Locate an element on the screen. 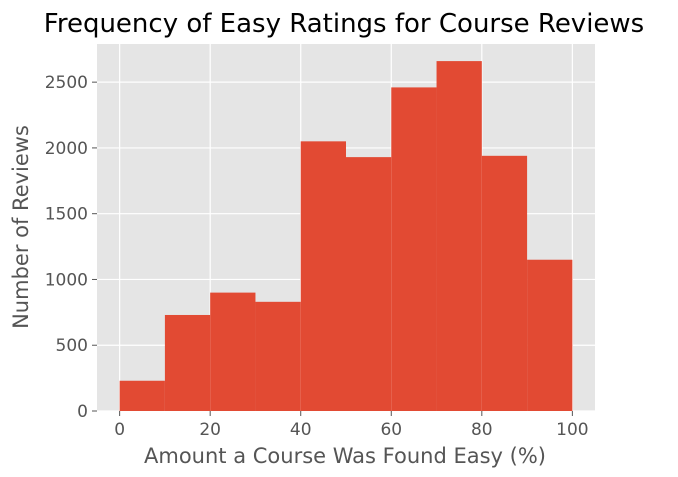  x-tick-label: 60 is located at coordinates (391, 430).